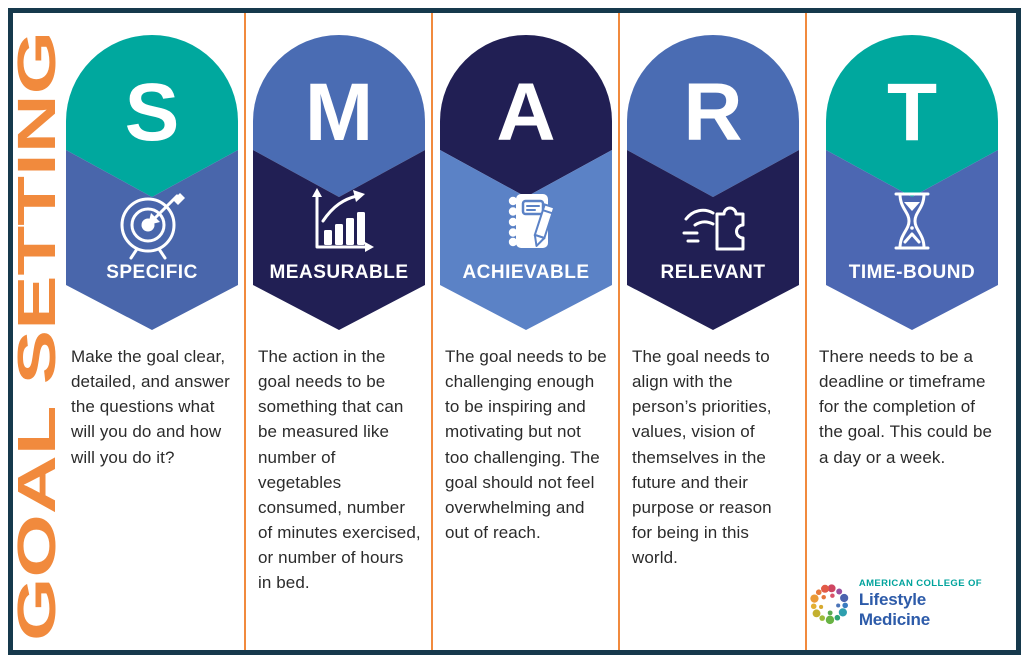 Image resolution: width=1024 pixels, height=658 pixels. Describe the element at coordinates (712, 112) in the screenshot. I see `badge-letter: R` at that location.